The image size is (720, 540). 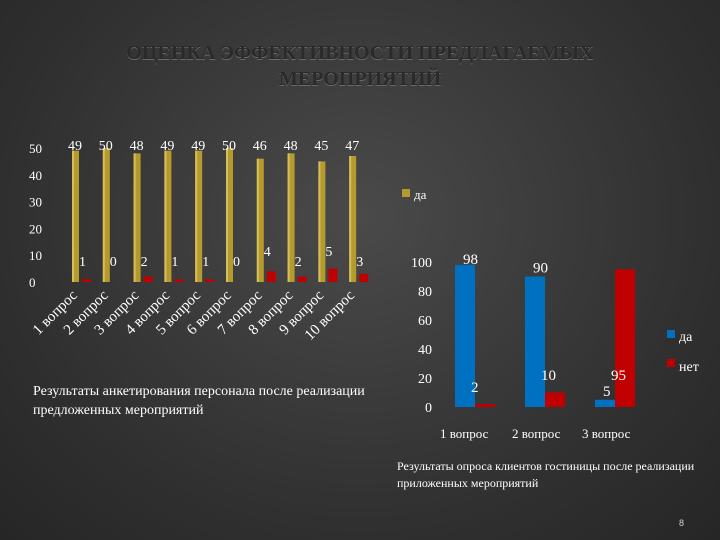 I want to click on title-line-2: МЕРОПРИЯТИЙ, so click(x=360, y=79).